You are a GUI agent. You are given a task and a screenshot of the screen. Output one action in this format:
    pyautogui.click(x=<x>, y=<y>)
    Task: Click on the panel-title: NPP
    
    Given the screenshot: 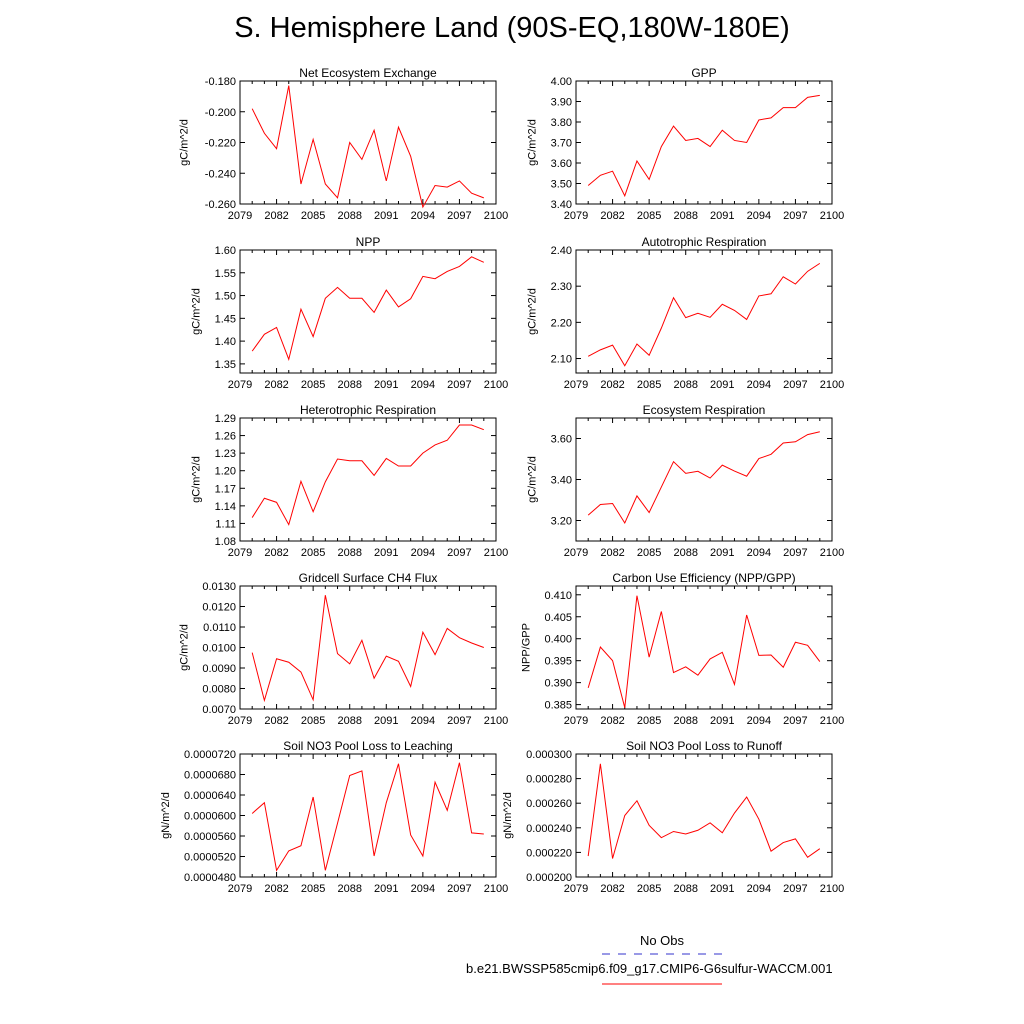 What is the action you would take?
    pyautogui.click(x=368, y=242)
    